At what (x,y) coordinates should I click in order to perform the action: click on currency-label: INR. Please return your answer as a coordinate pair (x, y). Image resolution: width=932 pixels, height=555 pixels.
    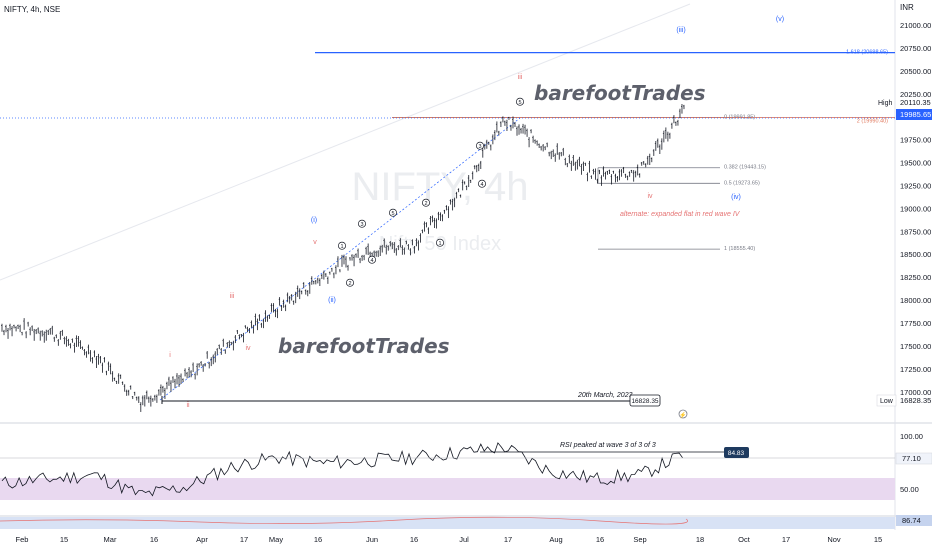
    Looking at the image, I should click on (907, 7).